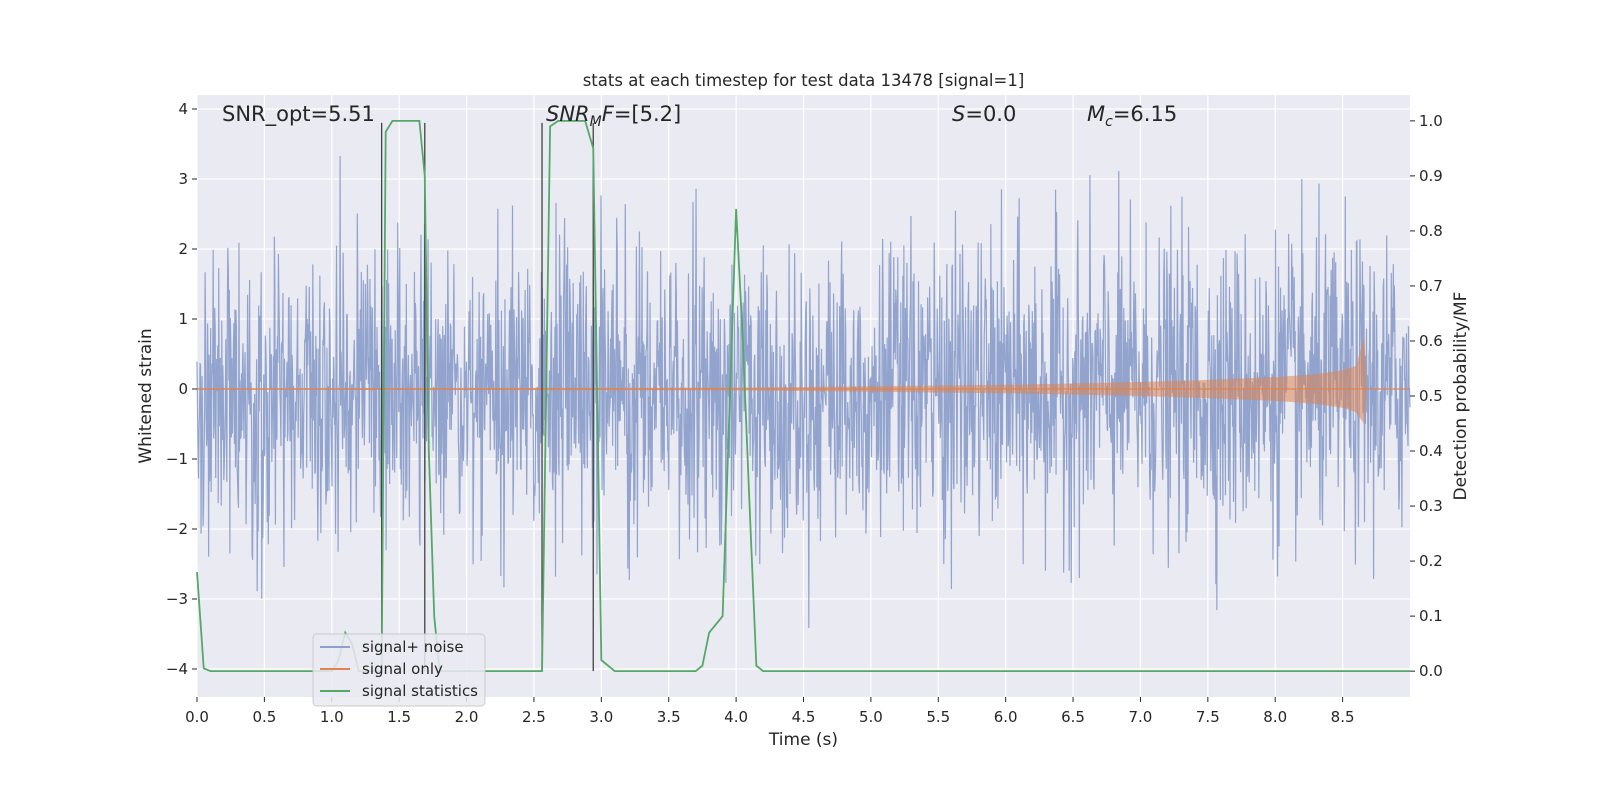 This screenshot has width=1600, height=804. What do you see at coordinates (1073, 717) in the screenshot?
I see `x-tick-label: 6.5` at bounding box center [1073, 717].